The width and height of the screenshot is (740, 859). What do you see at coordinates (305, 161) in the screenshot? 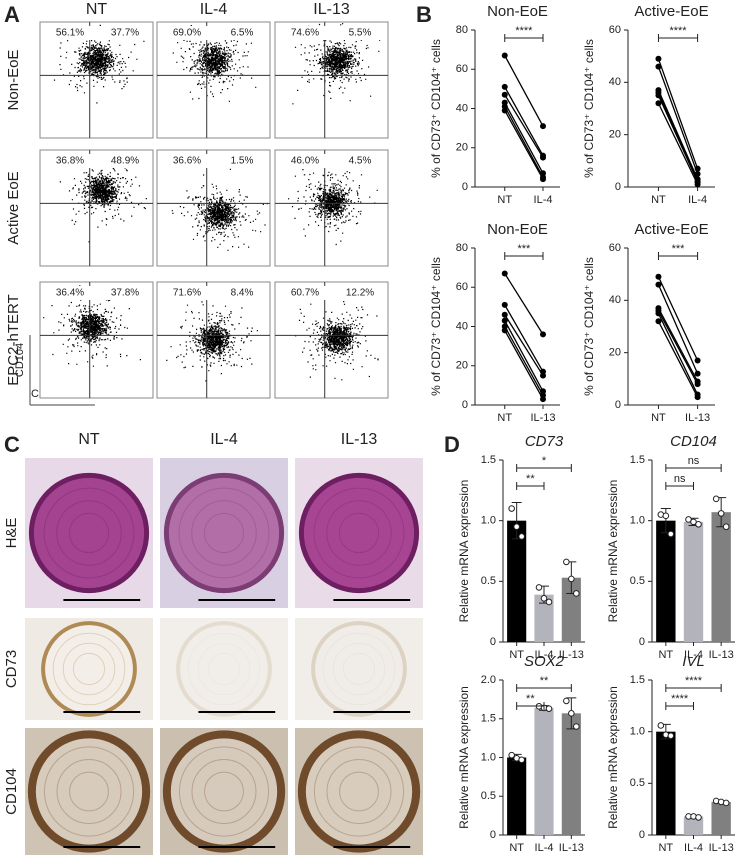
I see `quadrant-percent: 46.0%` at bounding box center [305, 161].